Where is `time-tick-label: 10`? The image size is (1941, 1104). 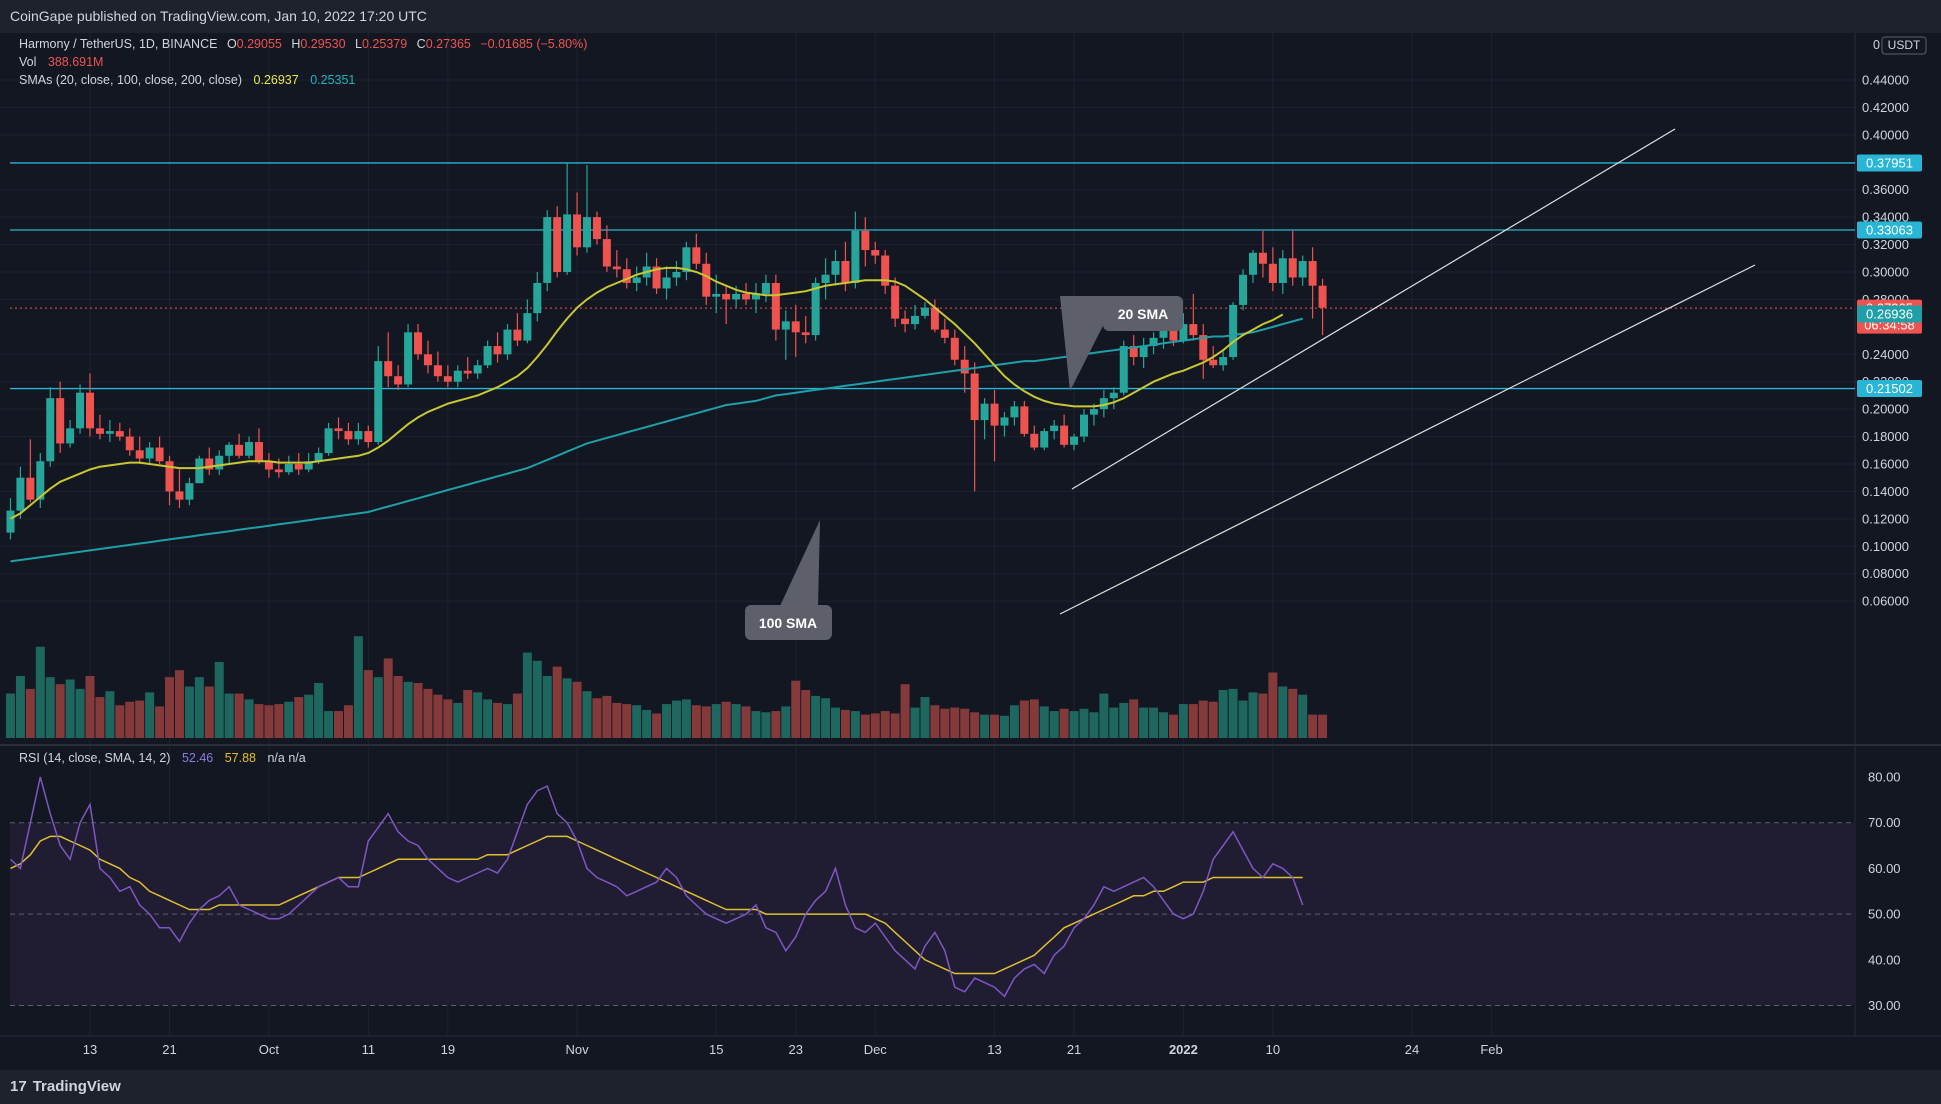 time-tick-label: 10 is located at coordinates (1273, 1049).